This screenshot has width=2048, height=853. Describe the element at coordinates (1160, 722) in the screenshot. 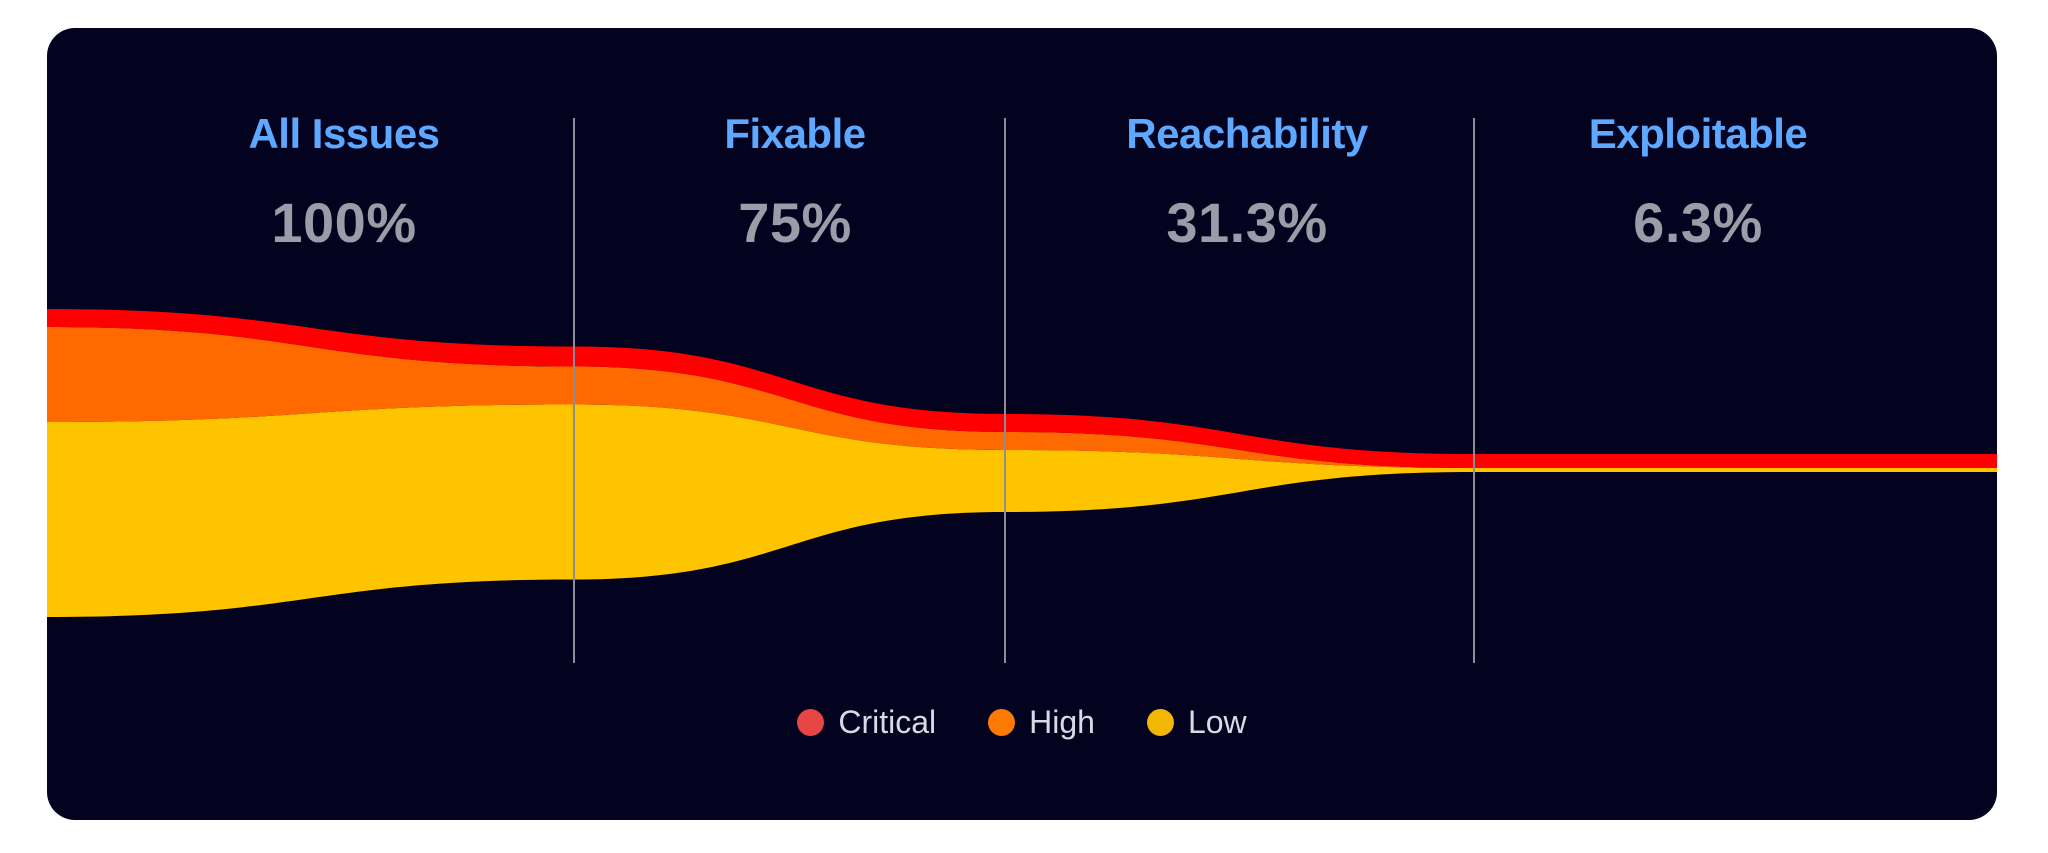

I see `legend-dot-low` at that location.